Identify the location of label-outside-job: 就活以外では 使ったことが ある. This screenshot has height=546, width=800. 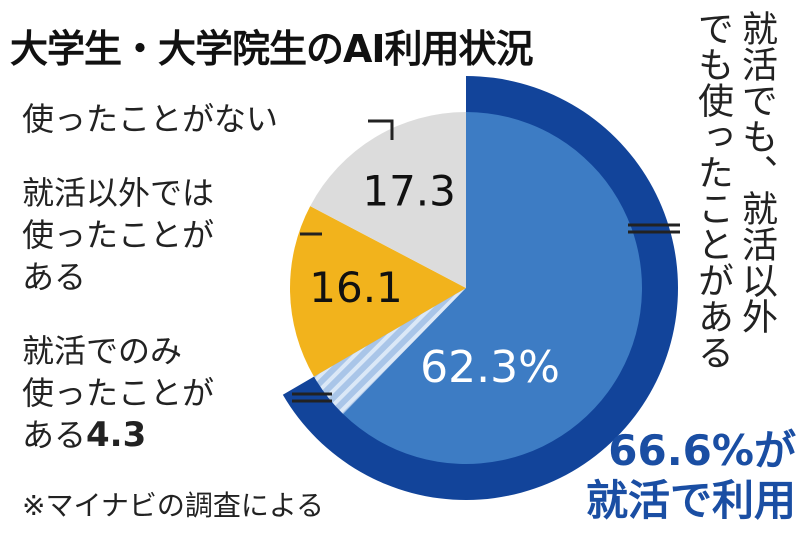
(118, 235).